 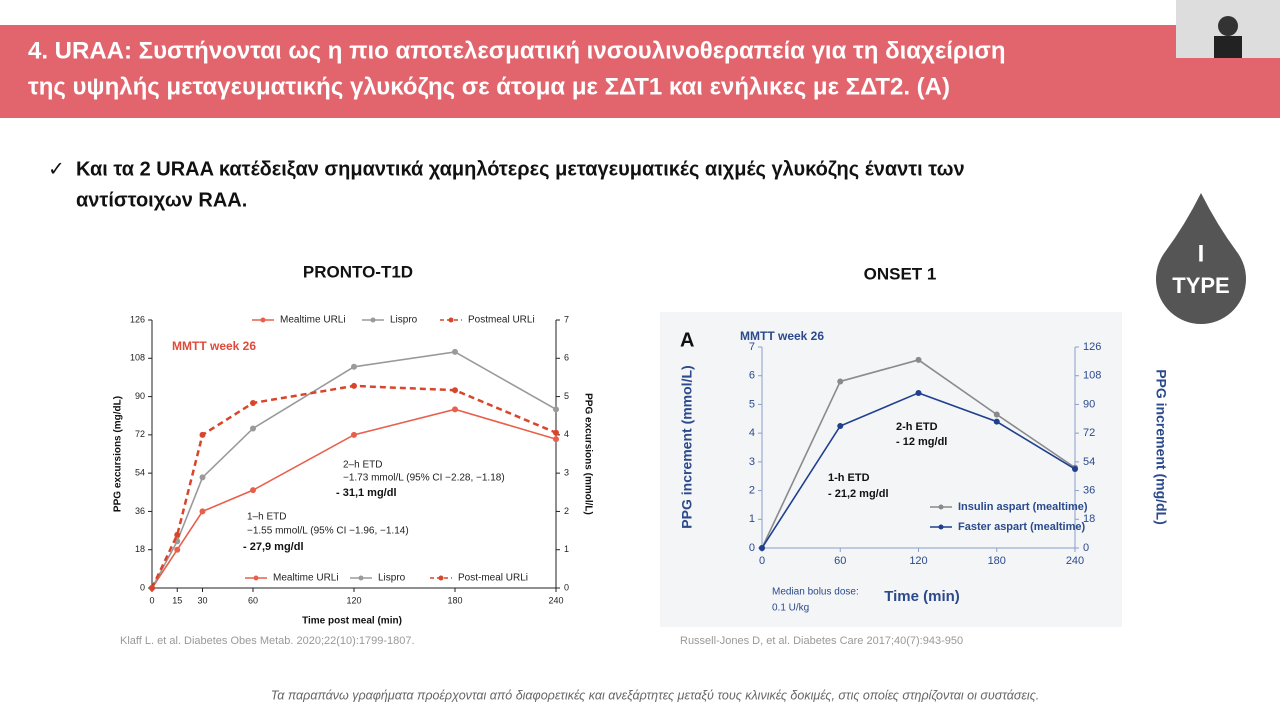 What do you see at coordinates (752, 462) in the screenshot?
I see `y-tick-label: 3` at bounding box center [752, 462].